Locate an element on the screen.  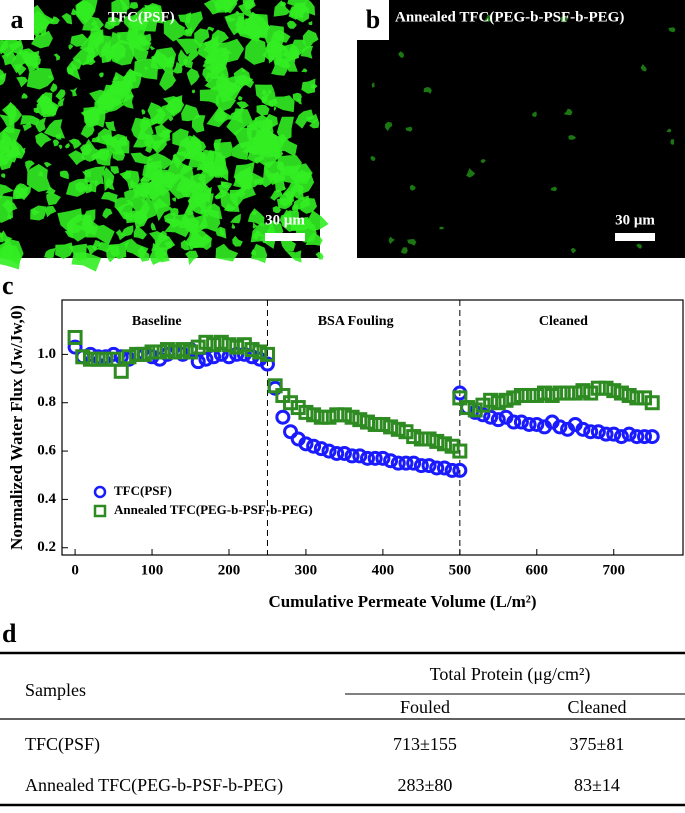
table-cell: 713±155 is located at coordinates (425, 744).